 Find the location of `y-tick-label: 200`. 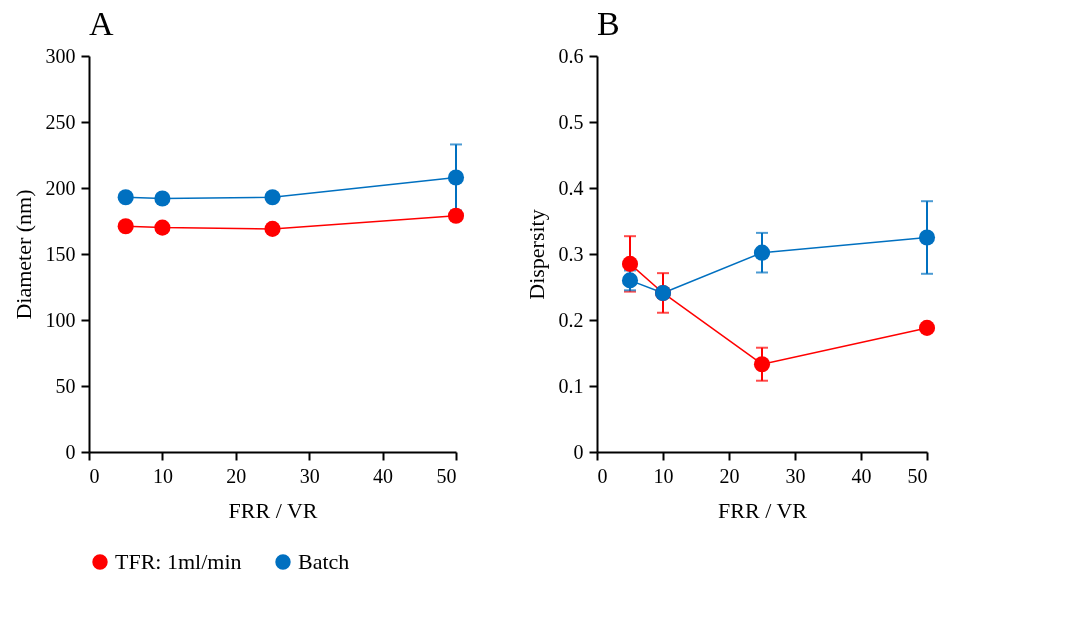

y-tick-label: 200 is located at coordinates (60, 187).